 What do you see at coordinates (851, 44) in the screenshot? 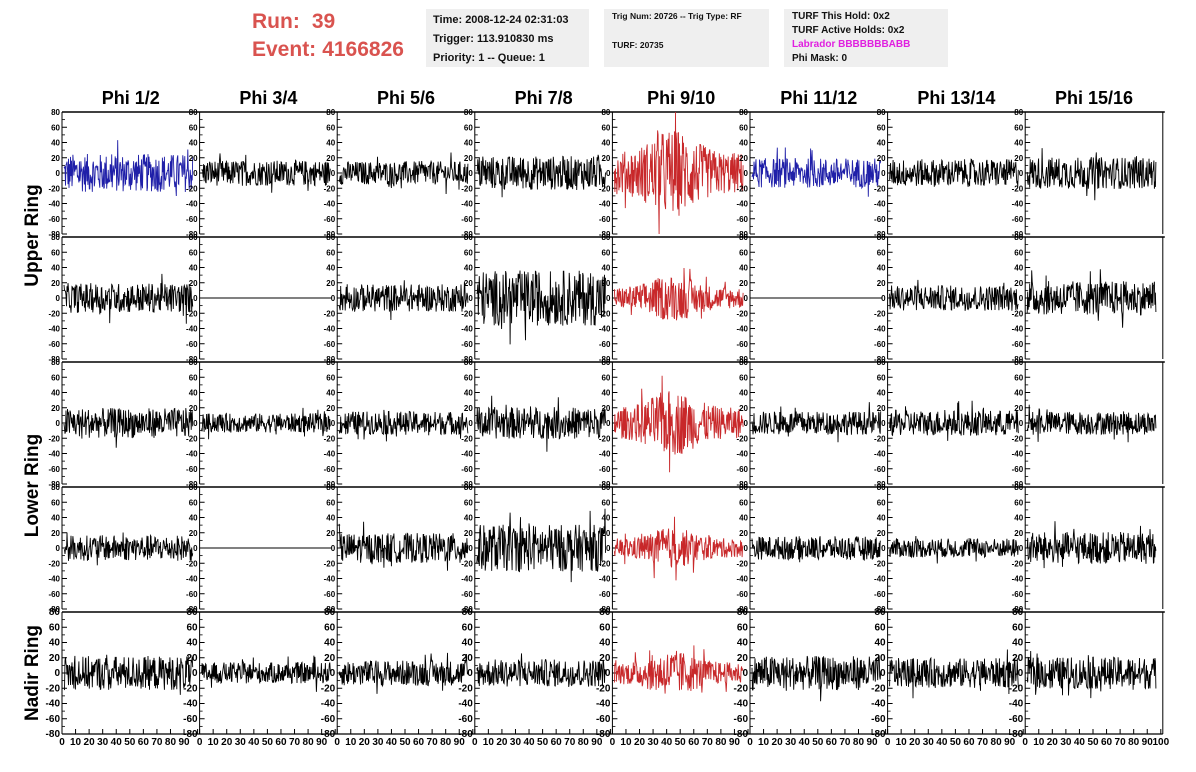
I see `labrador-text: Labrador BBBBBBBABB` at bounding box center [851, 44].